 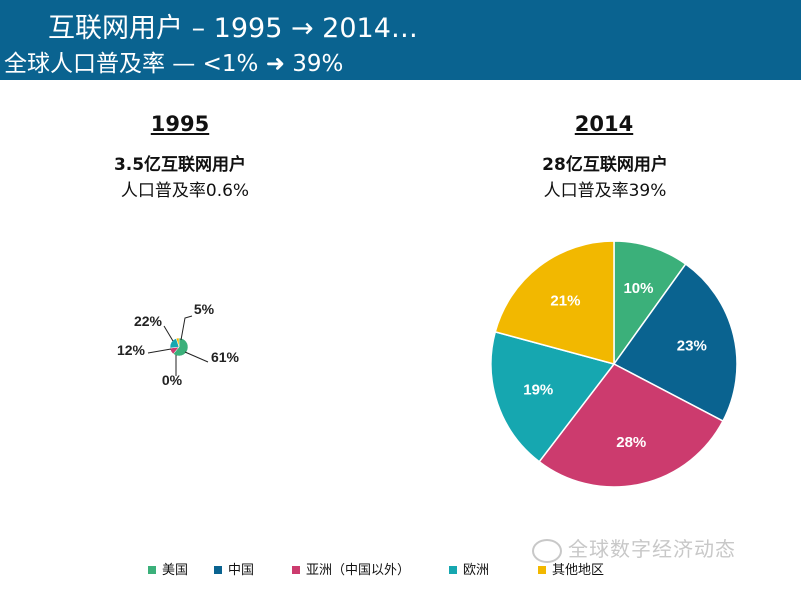 What do you see at coordinates (172, 380) in the screenshot?
I see `pie-1995-label-1: 0%` at bounding box center [172, 380].